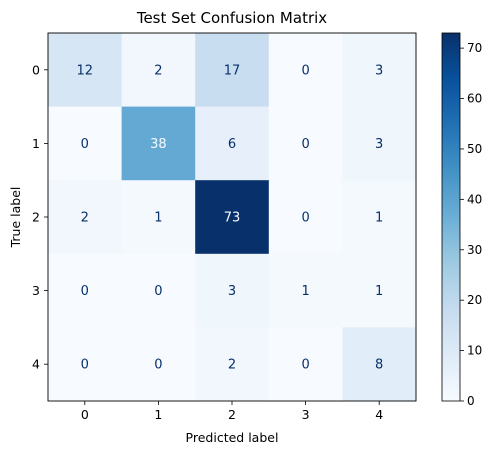  Describe the element at coordinates (451, 217) in the screenshot. I see `colorbar` at that location.